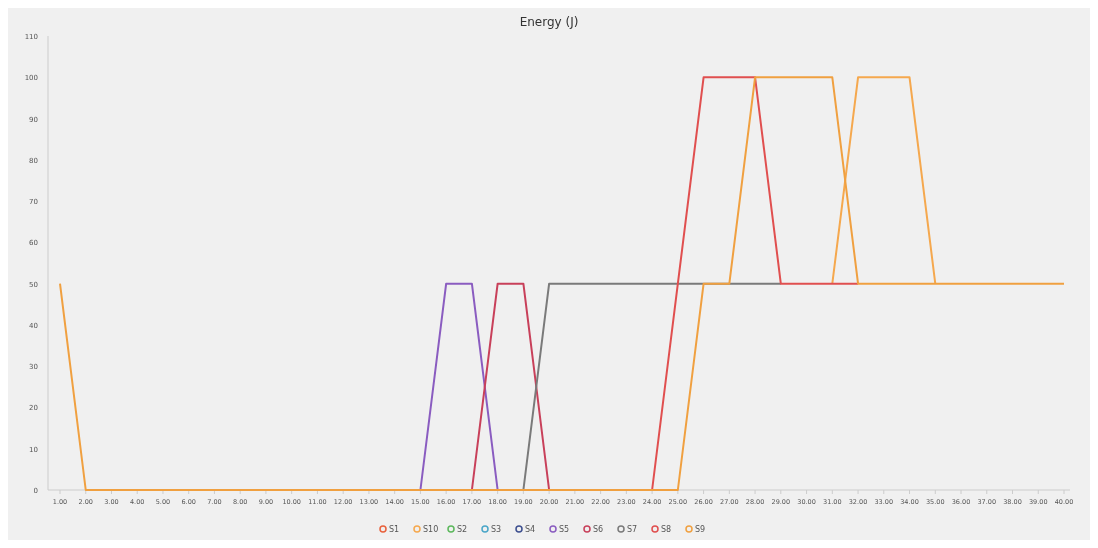  Describe the element at coordinates (700, 529) in the screenshot. I see `legend-label: S9` at that location.